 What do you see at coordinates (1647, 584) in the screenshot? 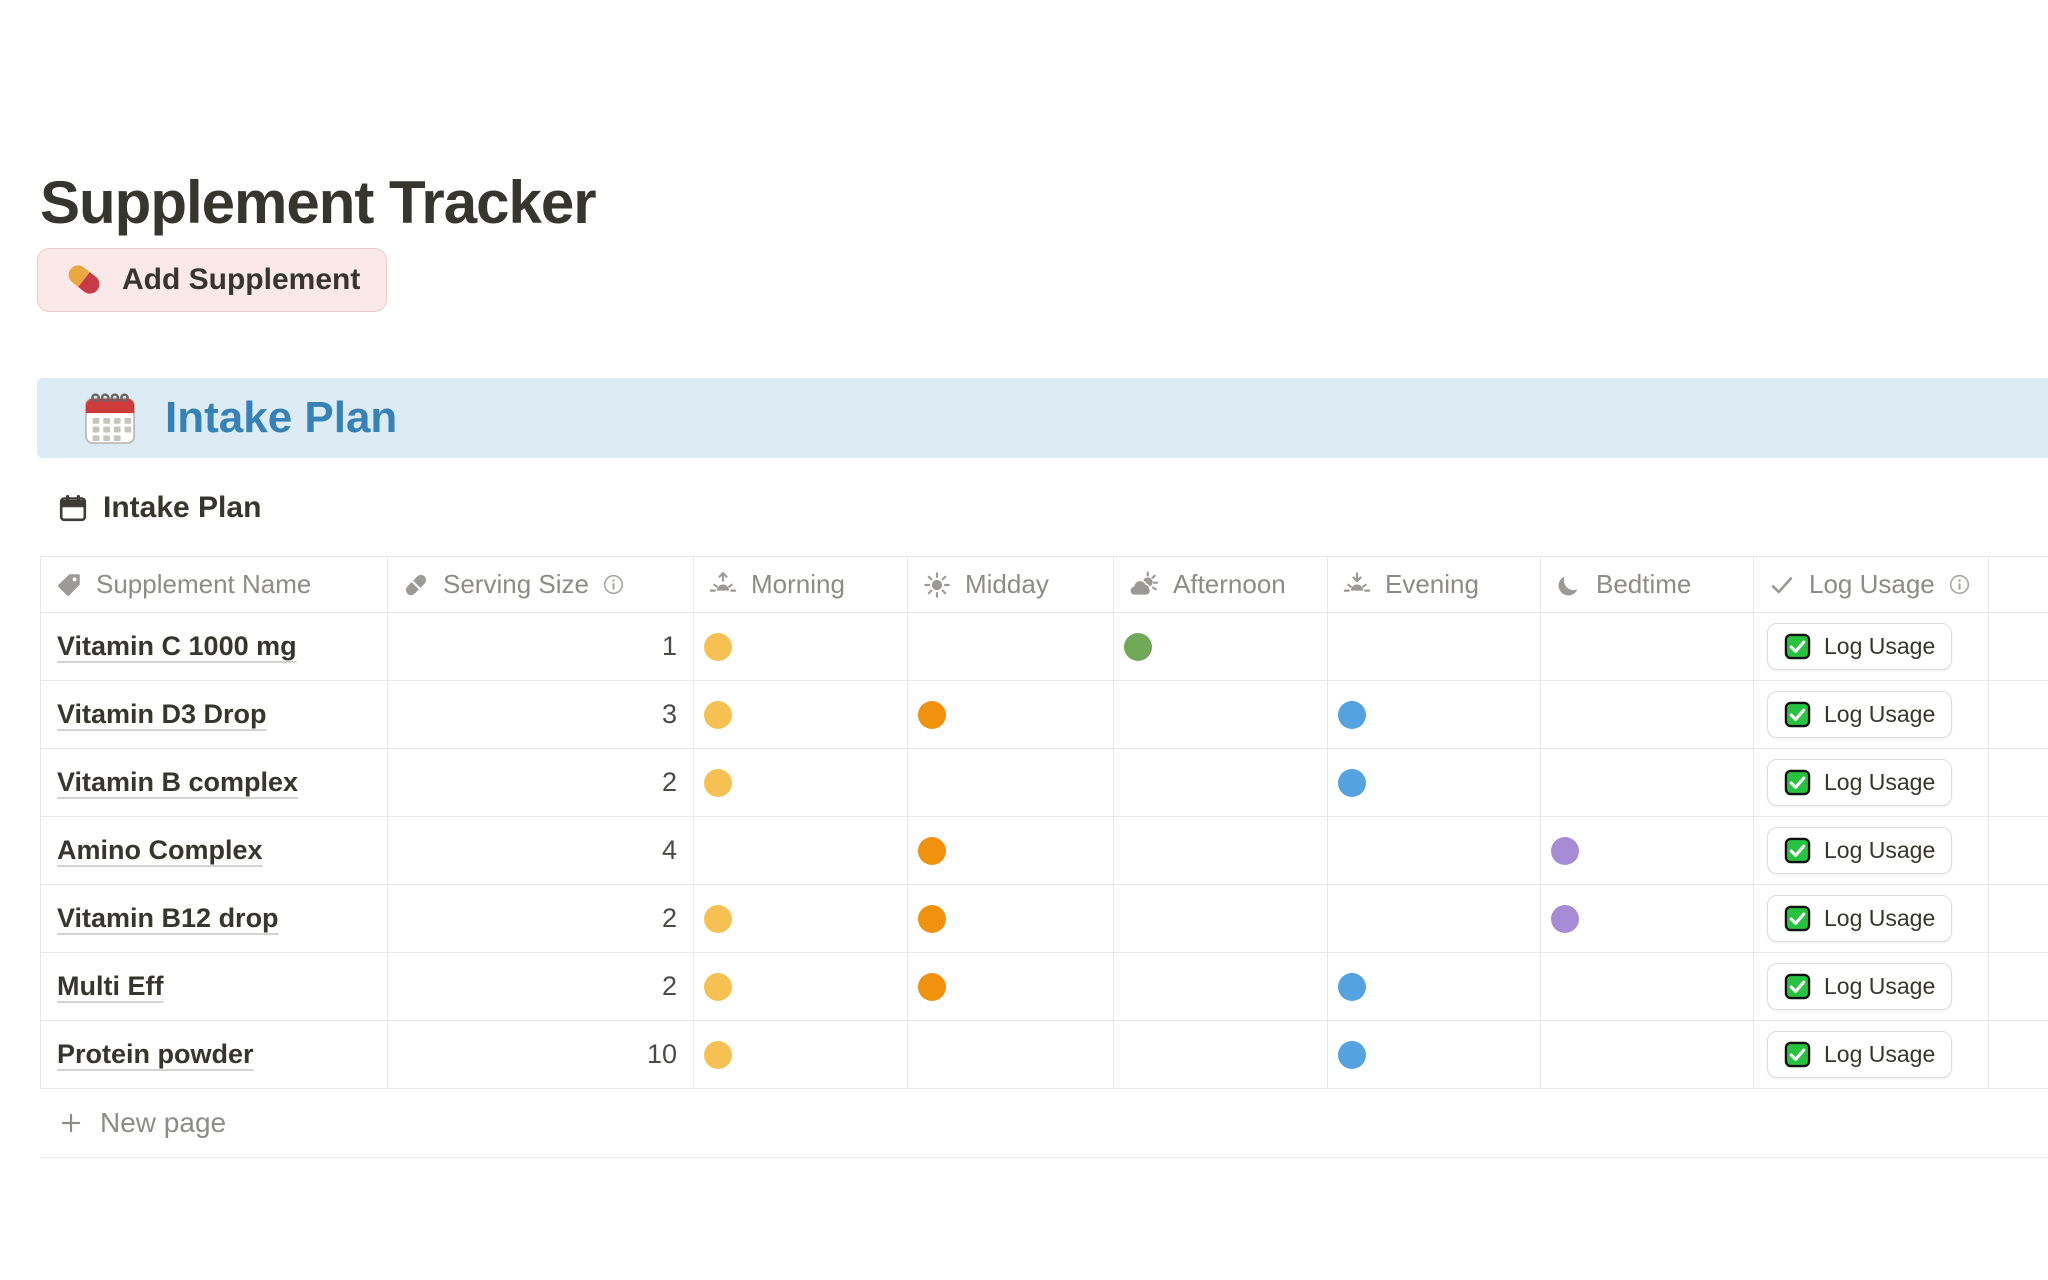
I see `column-header-bedtime: Bedtime` at bounding box center [1647, 584].